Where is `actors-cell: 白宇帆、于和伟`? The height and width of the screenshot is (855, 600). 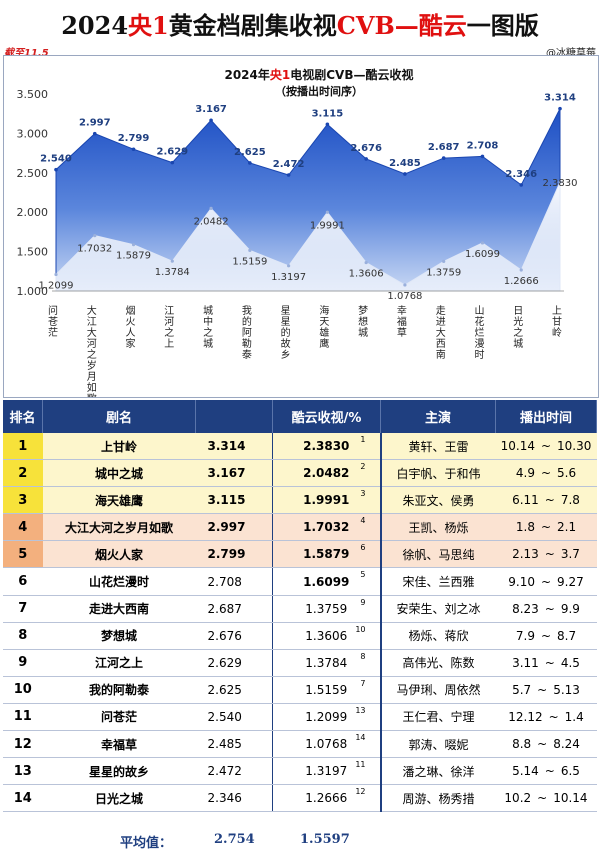
actors-cell: 白宇帆、于和伟 is located at coordinates (437, 473).